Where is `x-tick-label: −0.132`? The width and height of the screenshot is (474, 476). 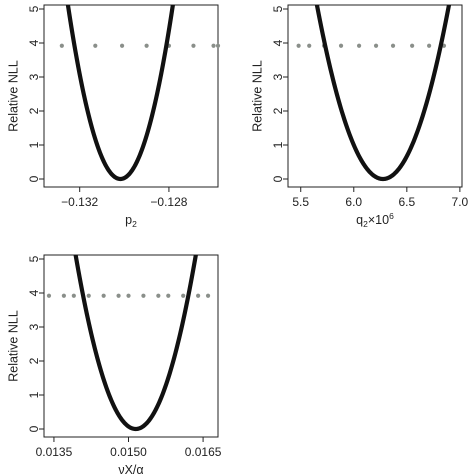
x-tick-label: −0.132 is located at coordinates (79, 202).